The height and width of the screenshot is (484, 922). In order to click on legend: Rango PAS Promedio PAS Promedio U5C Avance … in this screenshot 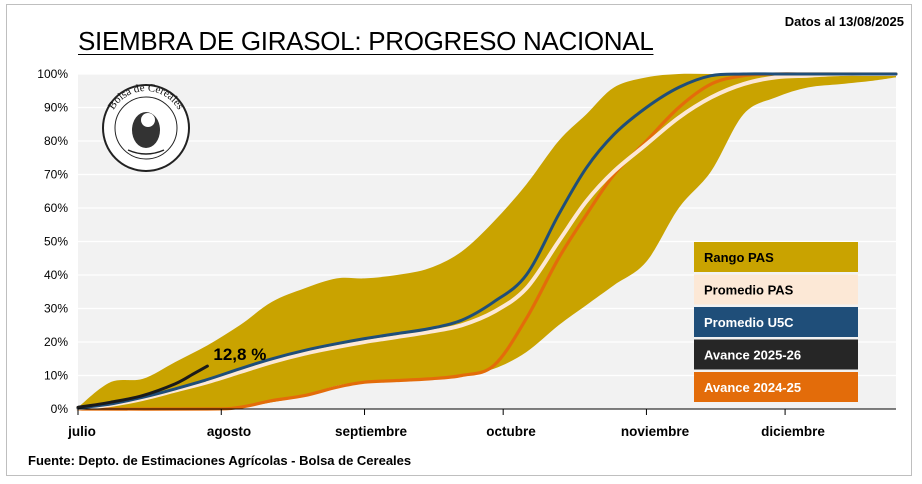, I will do `click(776, 322)`.